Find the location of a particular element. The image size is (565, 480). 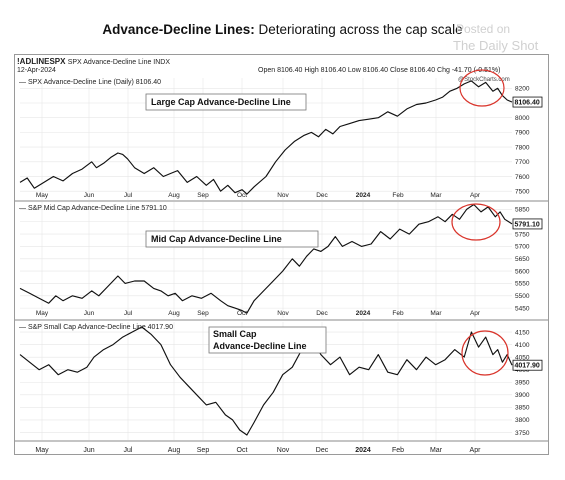

x-tick-label: Dec is located at coordinates (322, 450).